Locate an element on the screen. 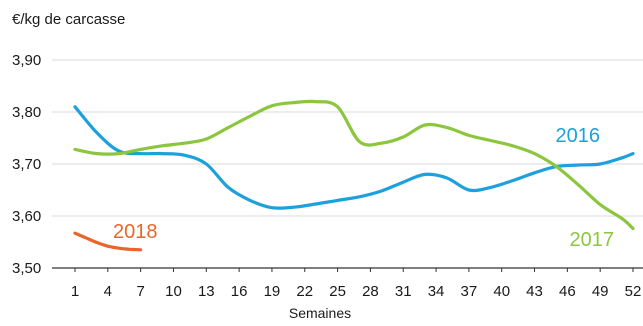  x-tick-label: 43 is located at coordinates (534, 291).